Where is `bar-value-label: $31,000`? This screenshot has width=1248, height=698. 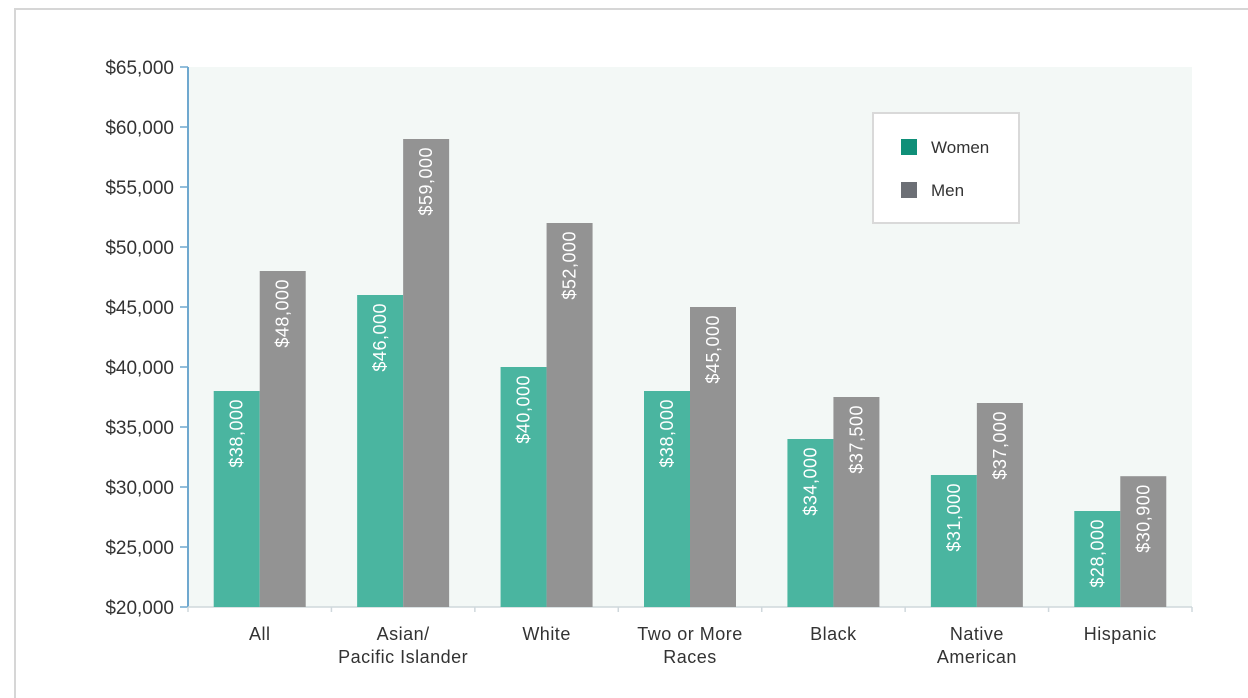 bar-value-label: $31,000 is located at coordinates (954, 517).